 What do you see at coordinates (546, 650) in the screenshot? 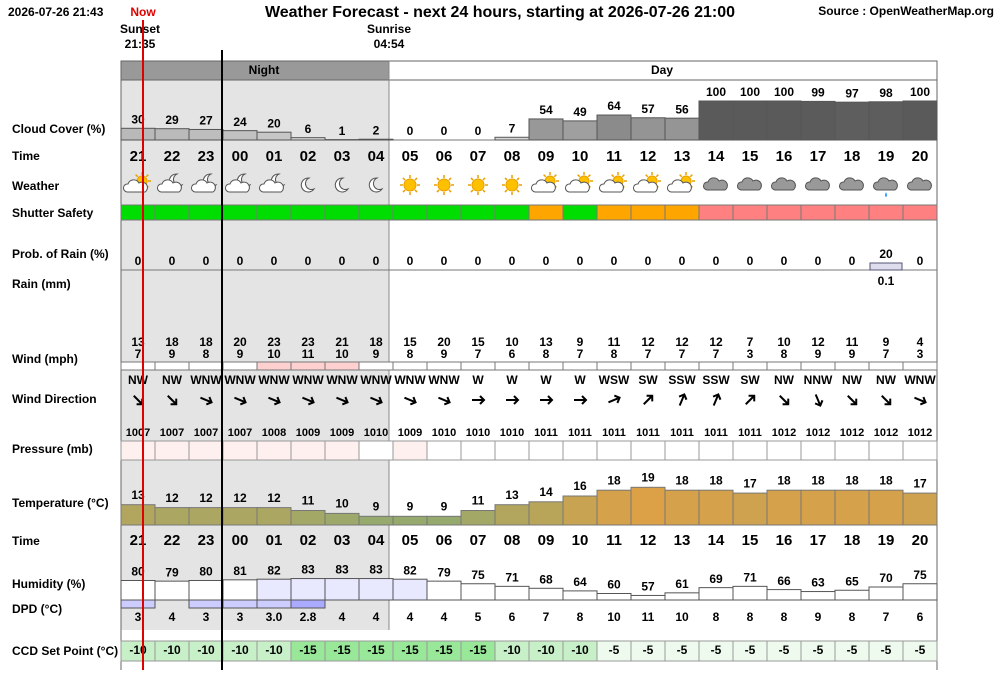
I see `ccd-value: -10` at bounding box center [546, 650].